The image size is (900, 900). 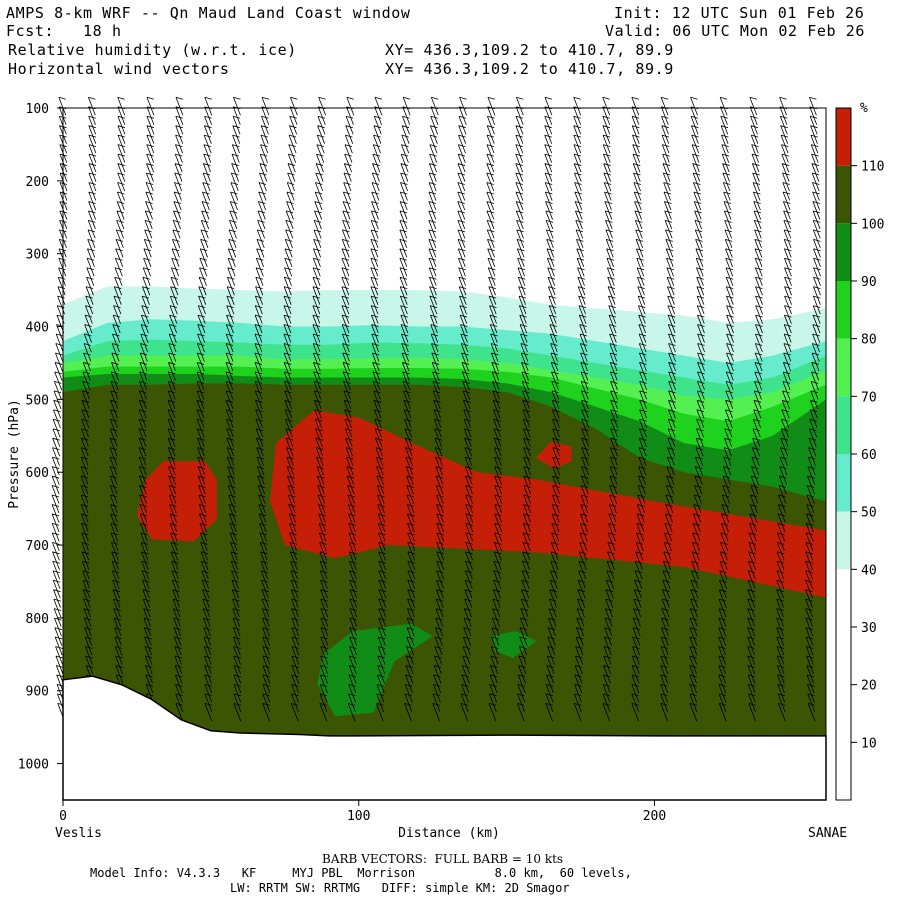 I want to click on colorbar-swatch, so click(x=843, y=425).